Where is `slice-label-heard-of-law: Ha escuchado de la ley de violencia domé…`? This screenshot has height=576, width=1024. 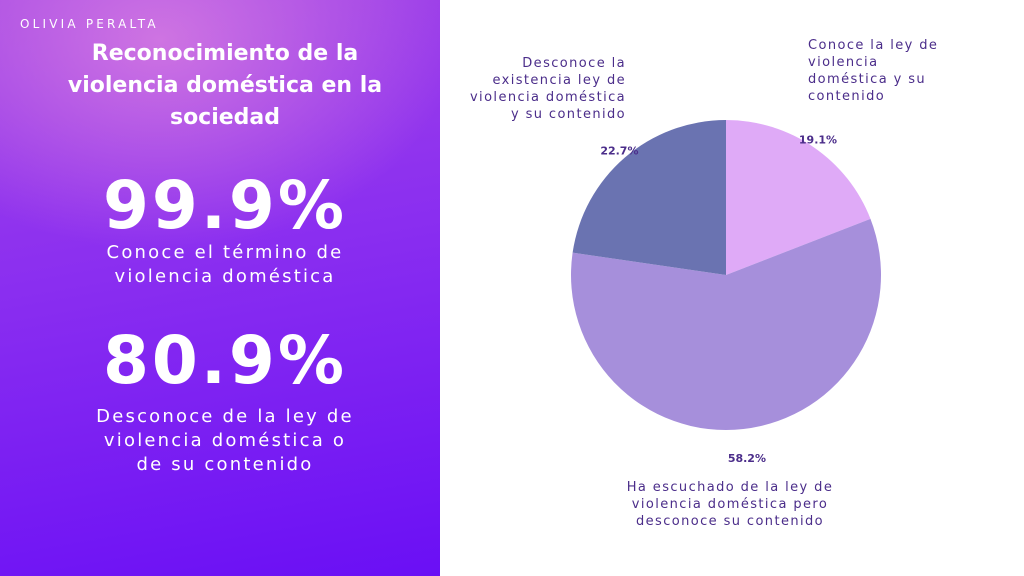 slice-label-heard-of-law: Ha escuchado de la ley de violencia domé… is located at coordinates (730, 504).